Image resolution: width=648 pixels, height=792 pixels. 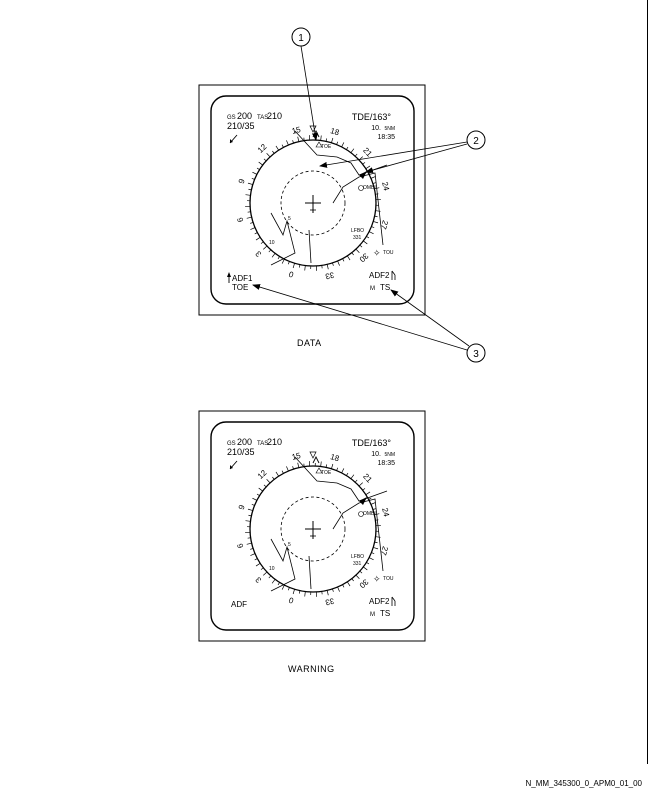 What do you see at coordinates (476, 354) in the screenshot?
I see `callout-3-label: 3` at bounding box center [476, 354].